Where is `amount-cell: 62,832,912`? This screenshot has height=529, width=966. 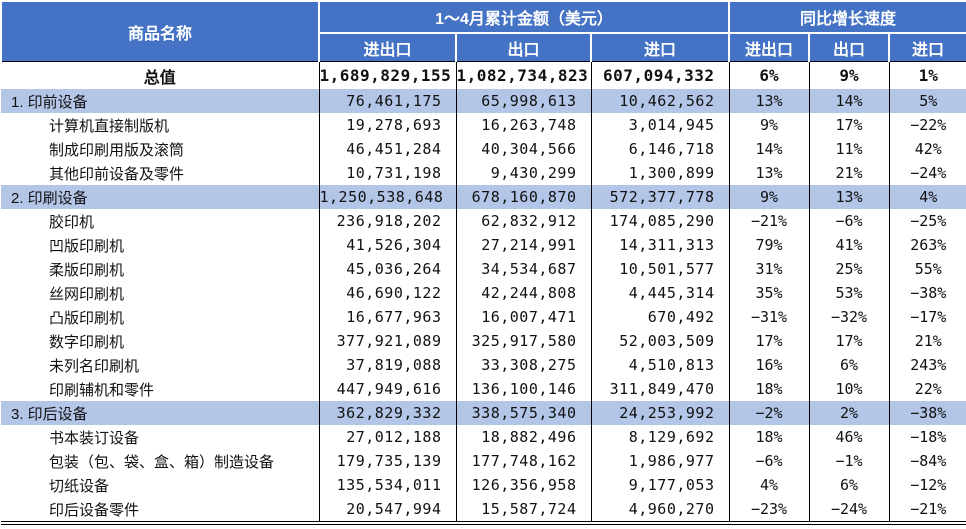 amount-cell: 62,832,912 is located at coordinates (524, 221).